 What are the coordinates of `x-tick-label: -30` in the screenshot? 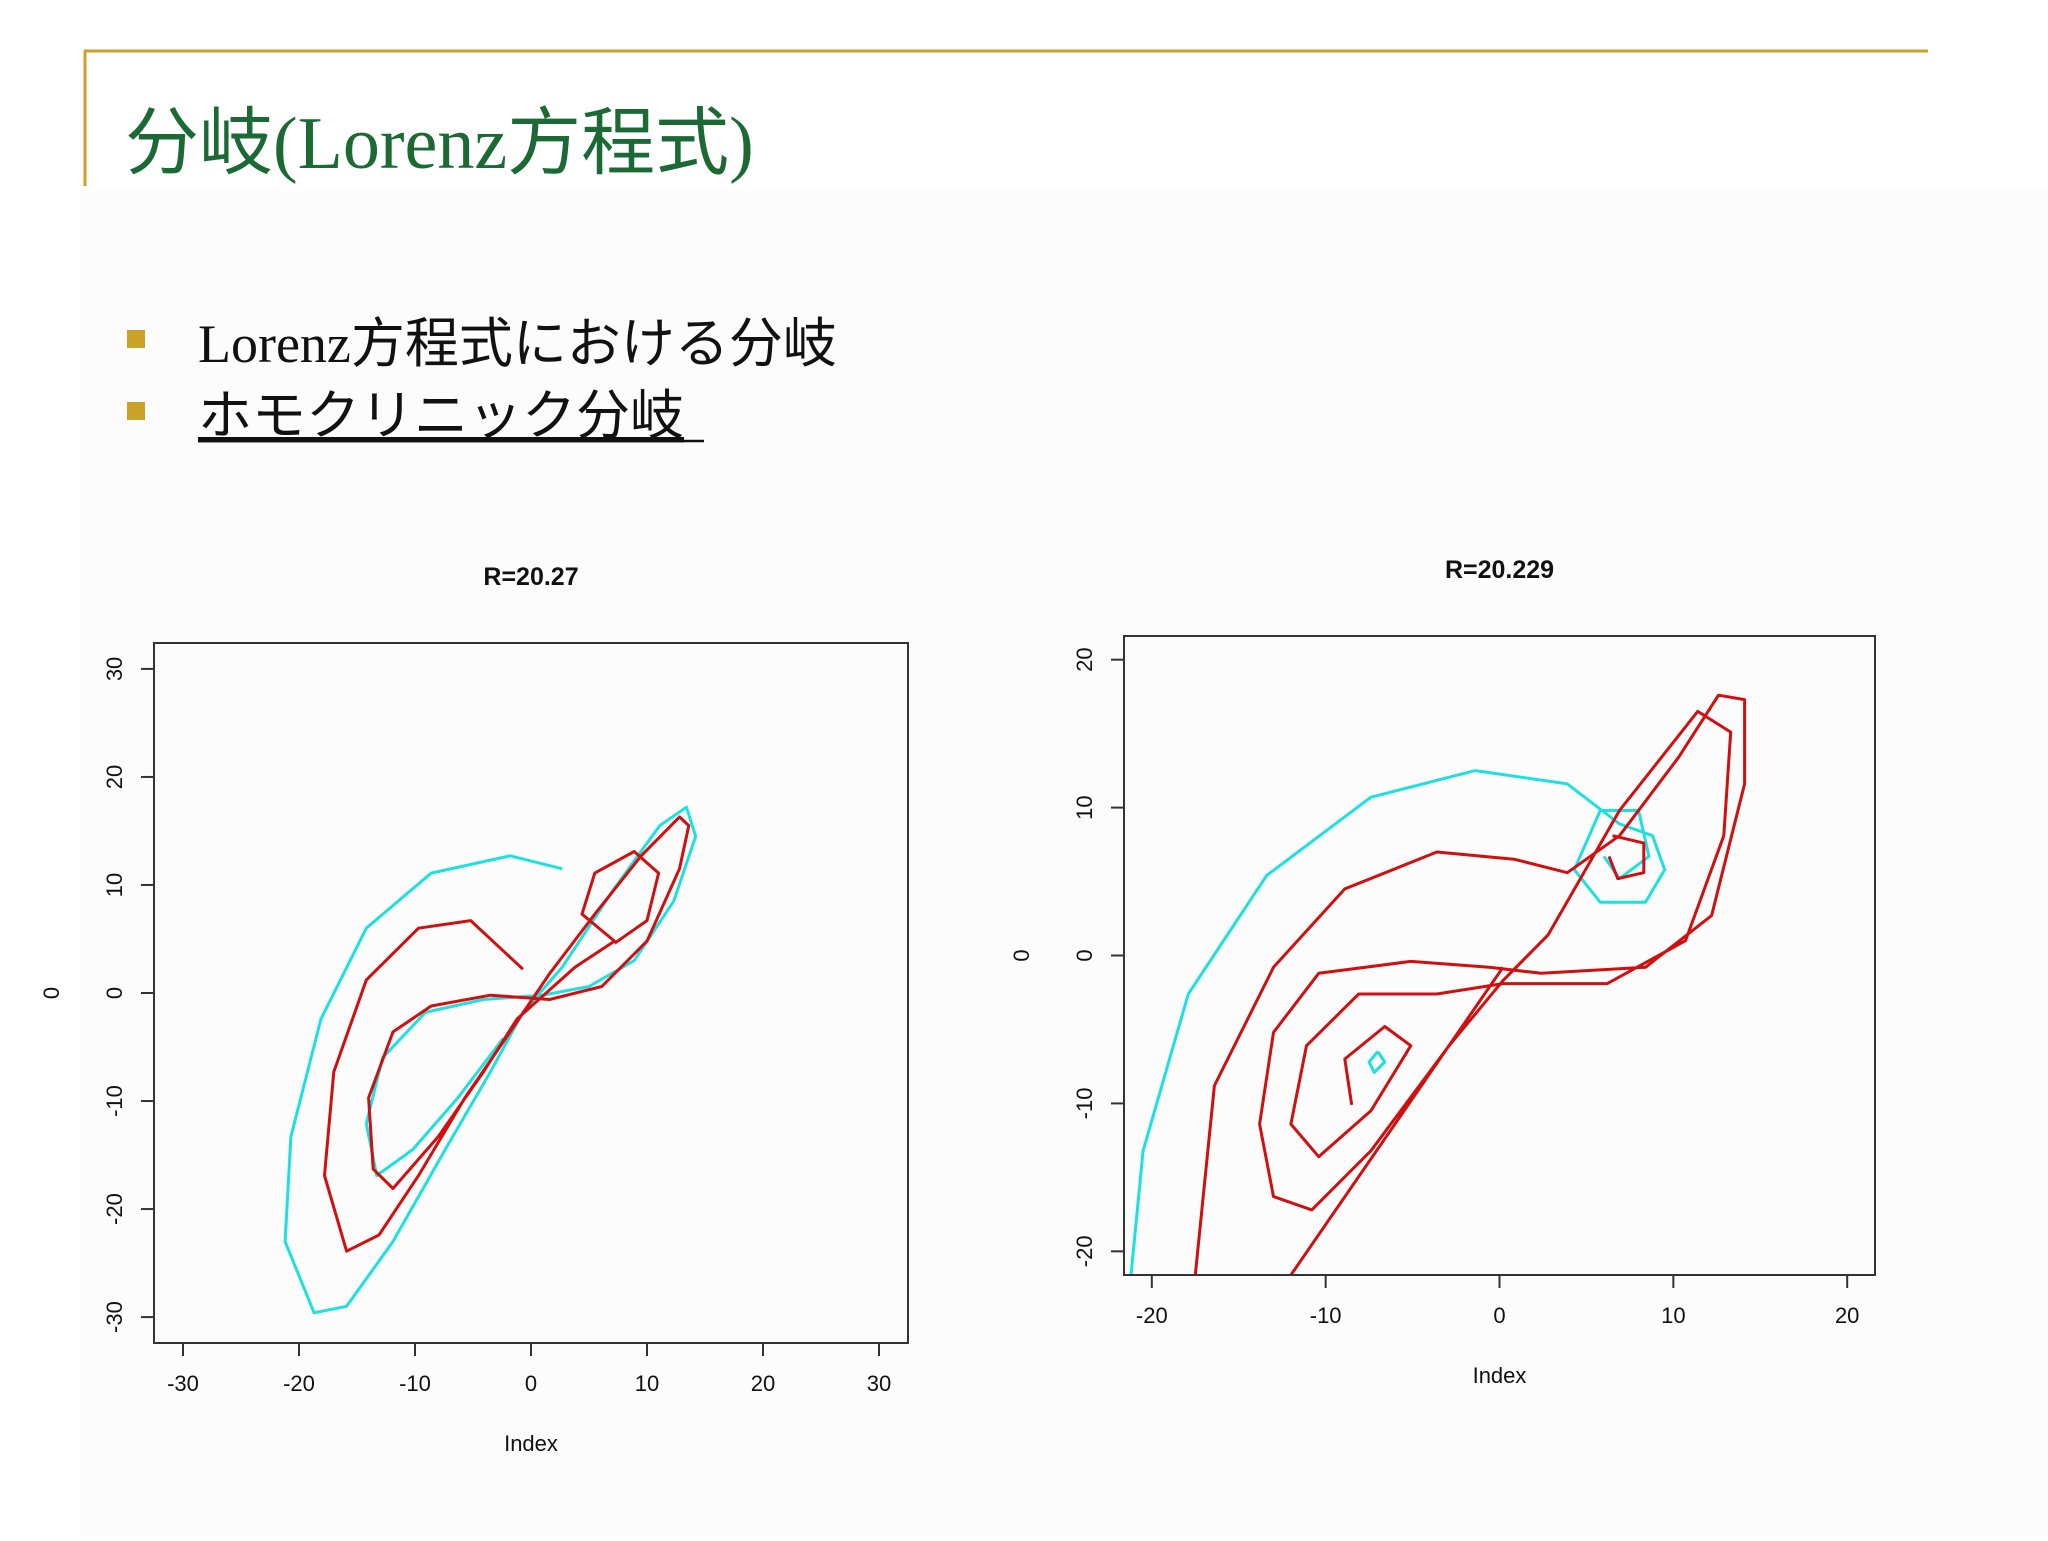 It's located at (183, 1383).